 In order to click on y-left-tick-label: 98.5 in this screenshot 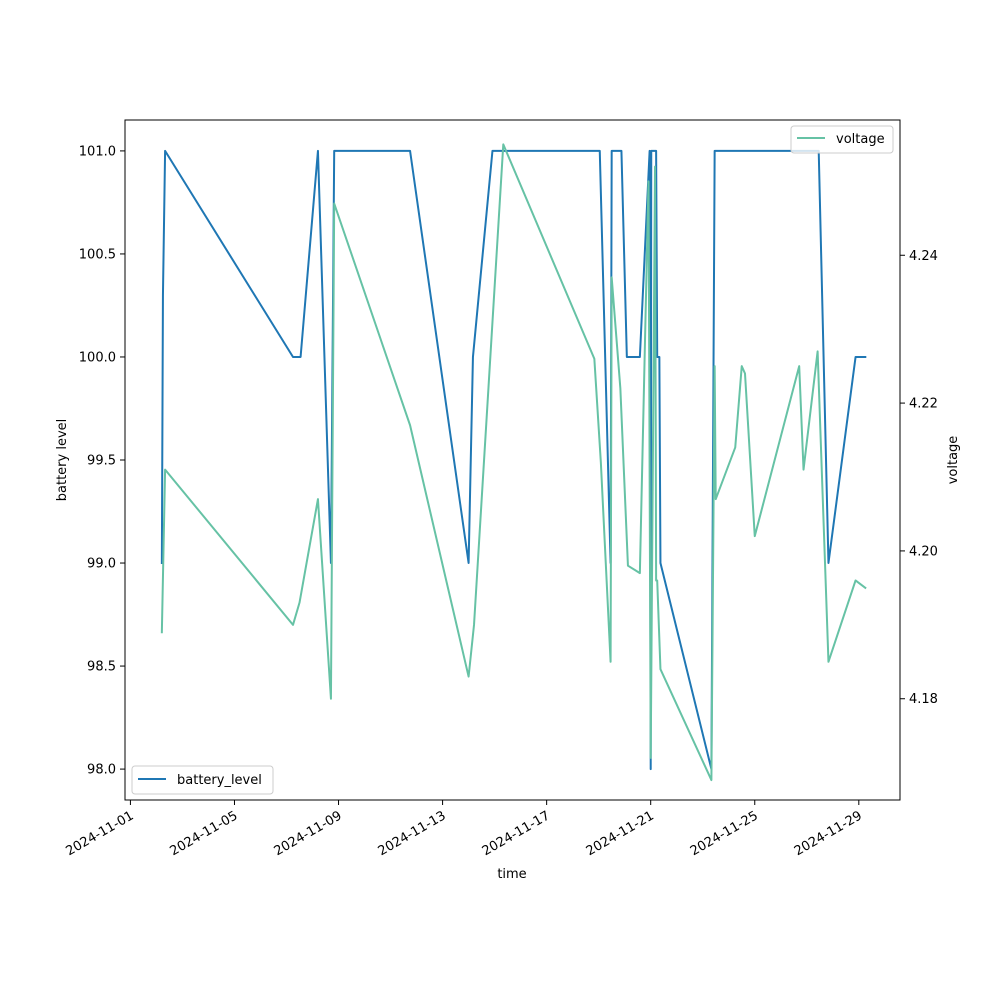, I will do `click(101, 667)`.